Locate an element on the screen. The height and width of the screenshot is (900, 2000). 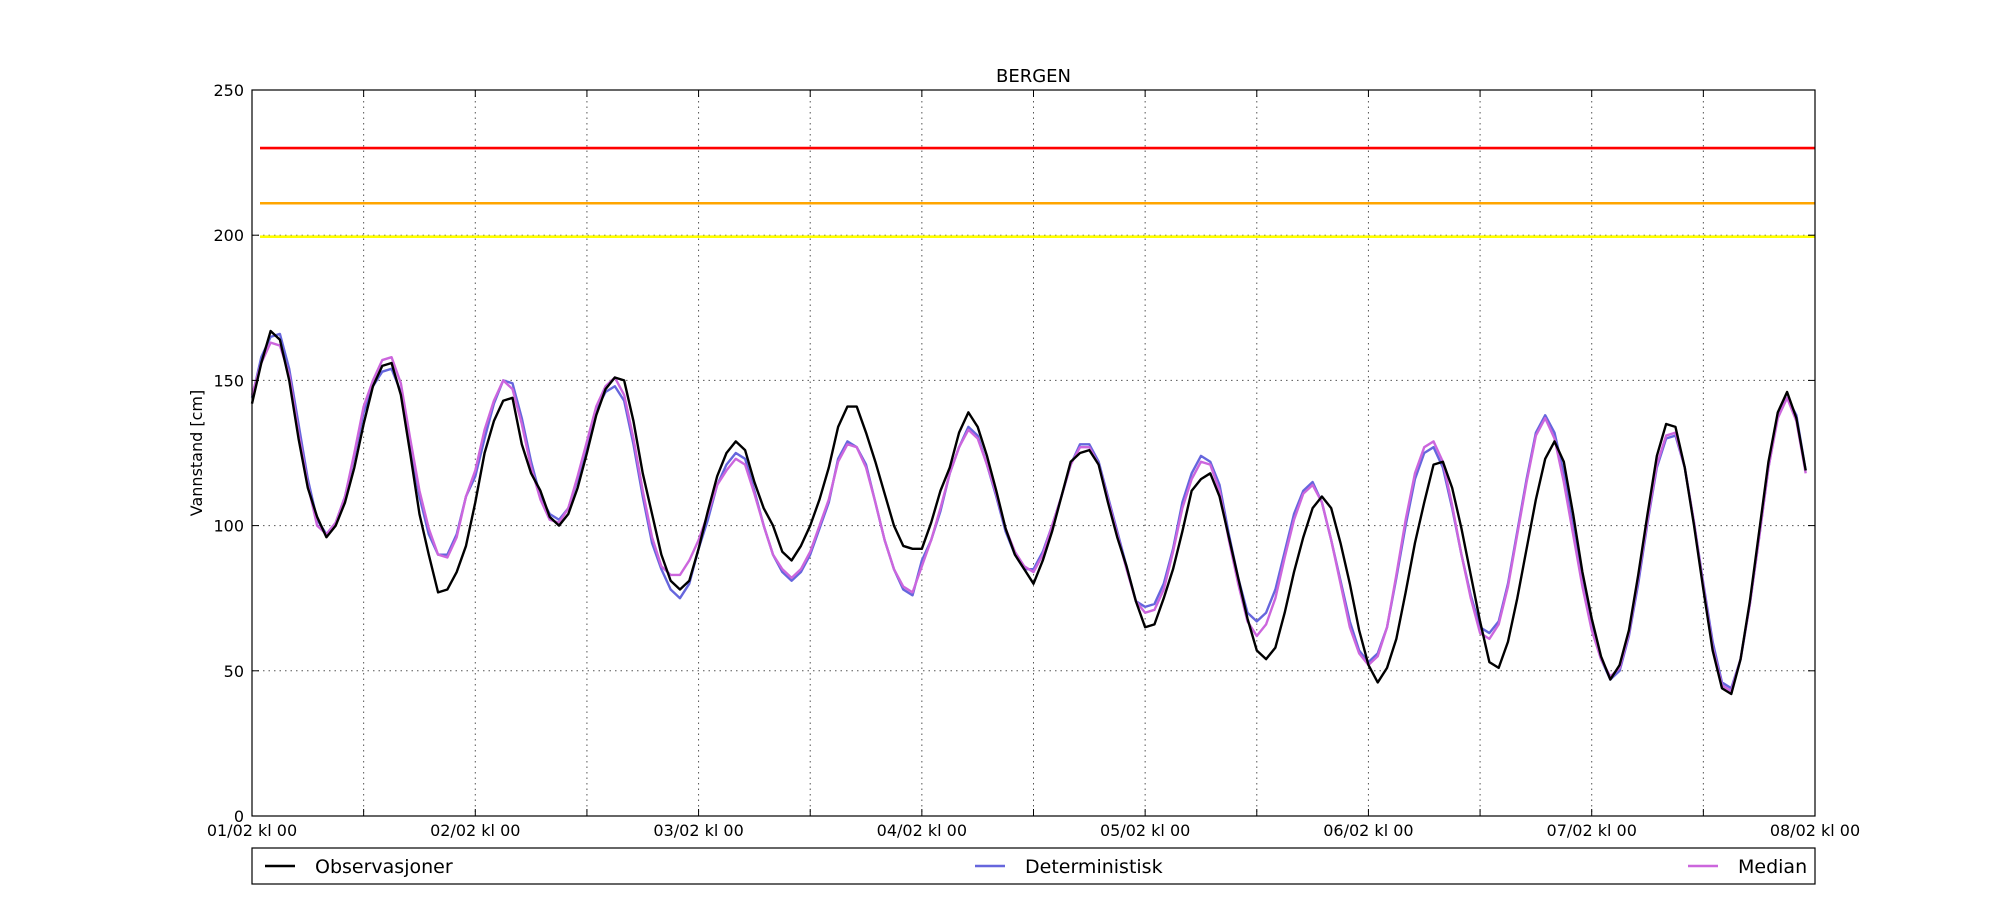
legend-label: Median is located at coordinates (1772, 867).